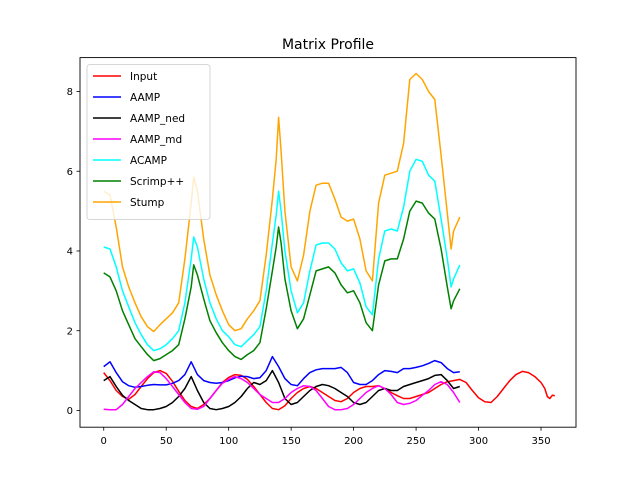 The height and width of the screenshot is (484, 640). What do you see at coordinates (70, 92) in the screenshot?
I see `y-tick-label: 8` at bounding box center [70, 92].